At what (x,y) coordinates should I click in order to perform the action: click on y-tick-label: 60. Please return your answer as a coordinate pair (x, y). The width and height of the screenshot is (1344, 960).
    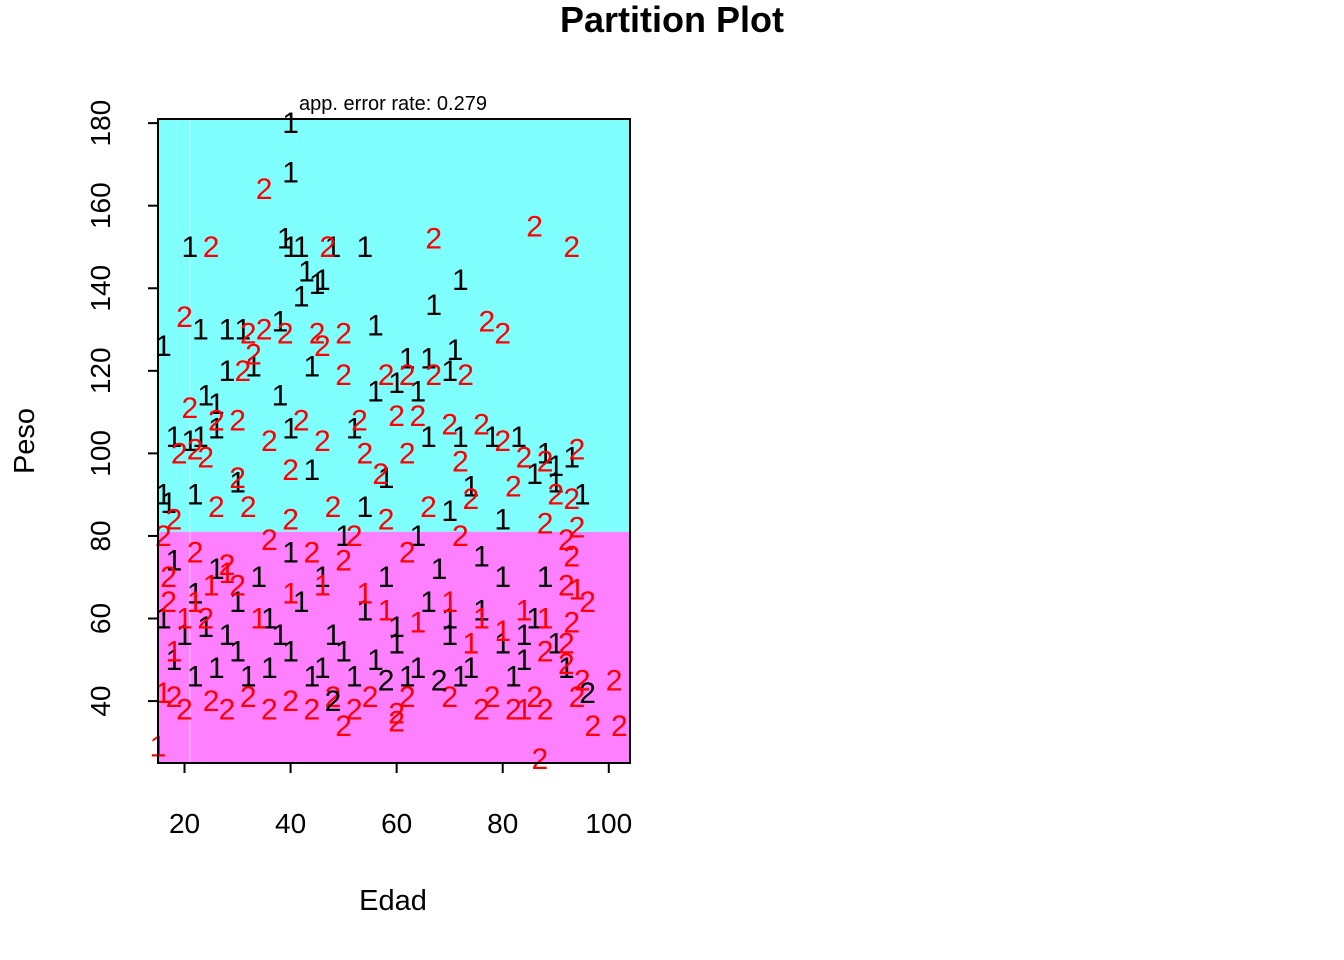
    Looking at the image, I should click on (100, 618).